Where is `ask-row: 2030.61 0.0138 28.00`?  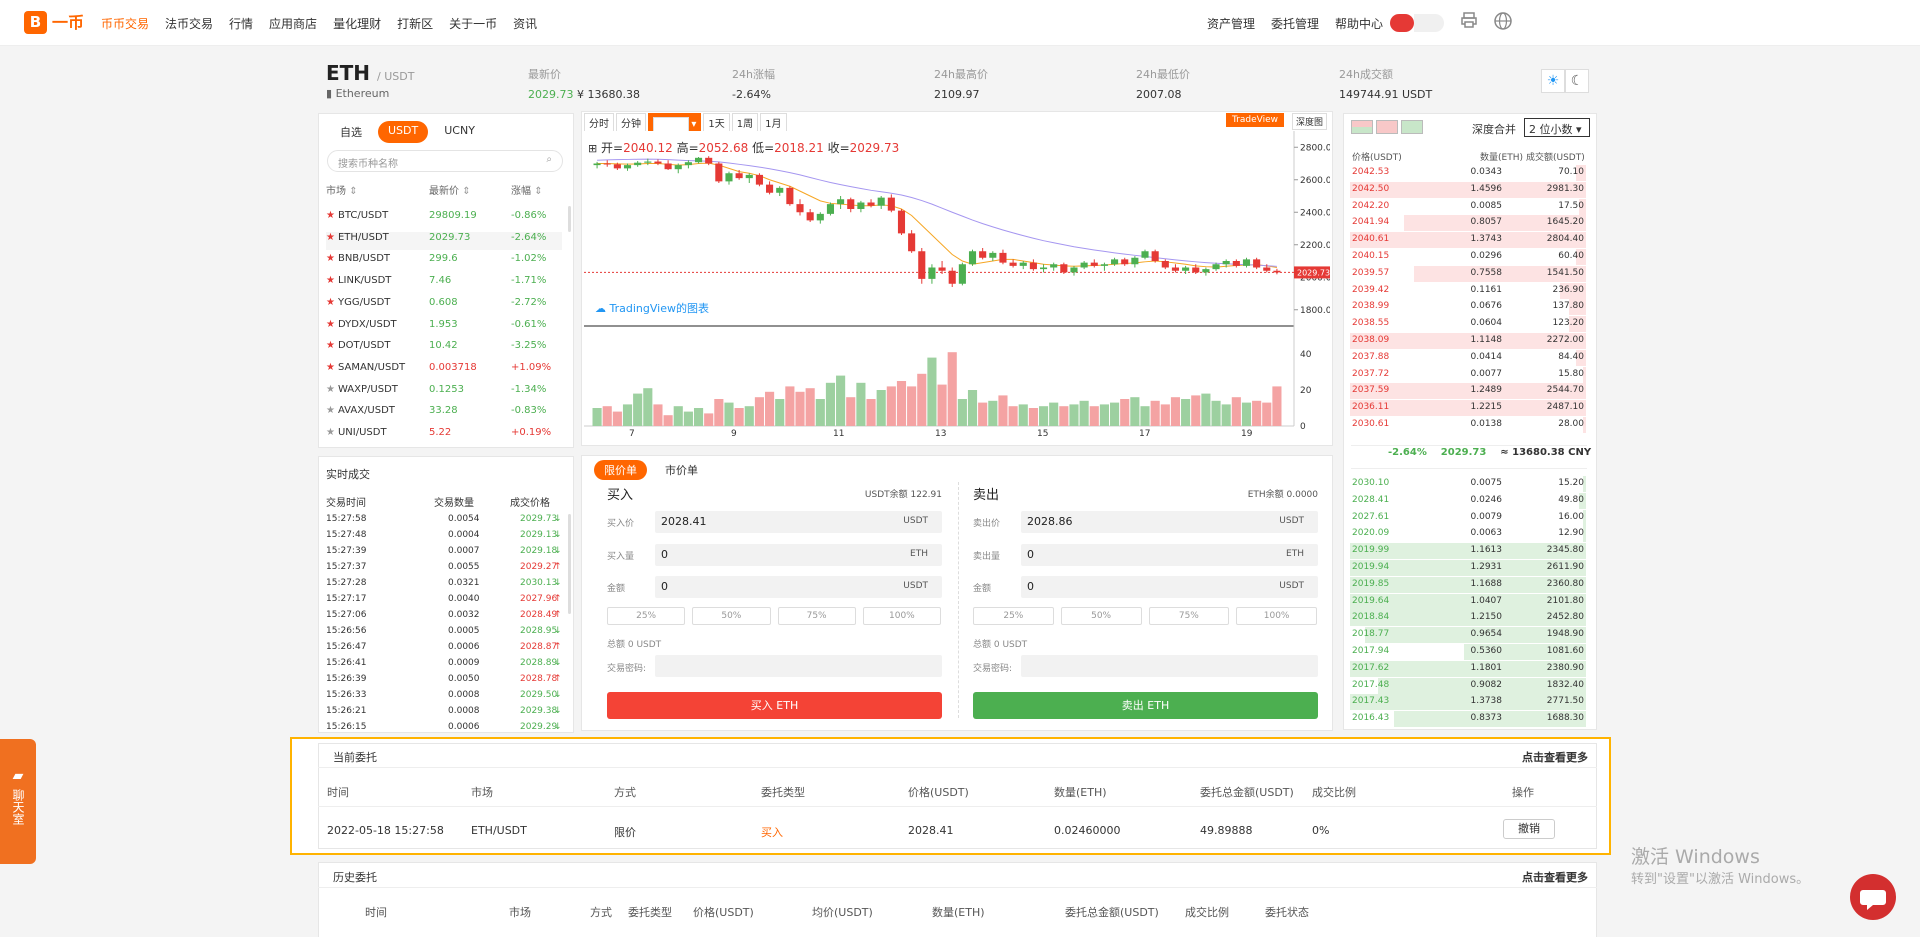
ask-row: 2030.61 0.0138 28.00 is located at coordinates (1468, 425).